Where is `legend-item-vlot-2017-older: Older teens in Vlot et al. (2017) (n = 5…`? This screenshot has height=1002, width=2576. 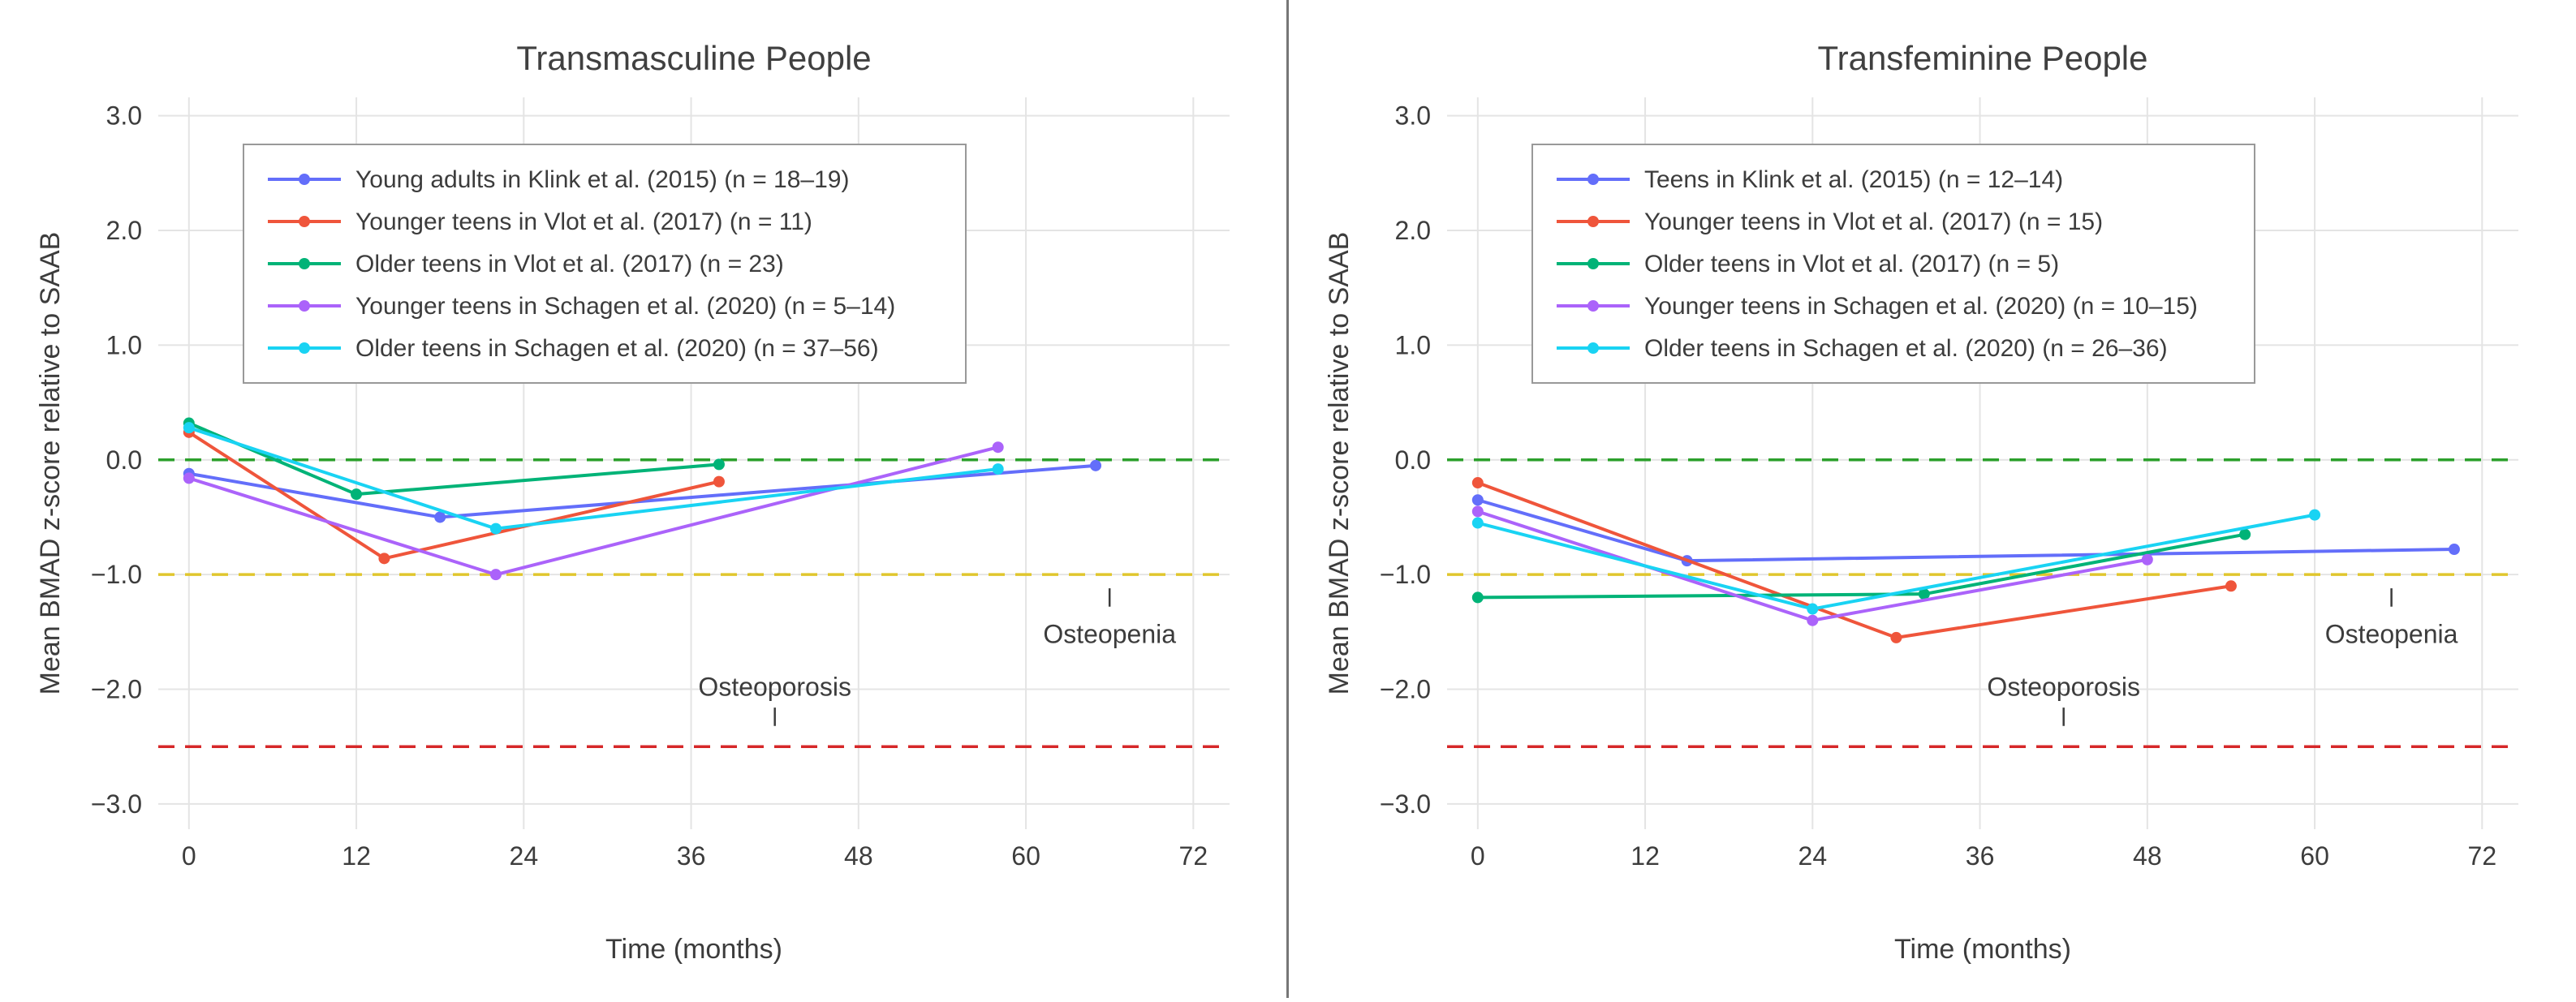
legend-item-vlot-2017-older: Older teens in Vlot et al. (2017) (n = 5… is located at coordinates (1808, 264).